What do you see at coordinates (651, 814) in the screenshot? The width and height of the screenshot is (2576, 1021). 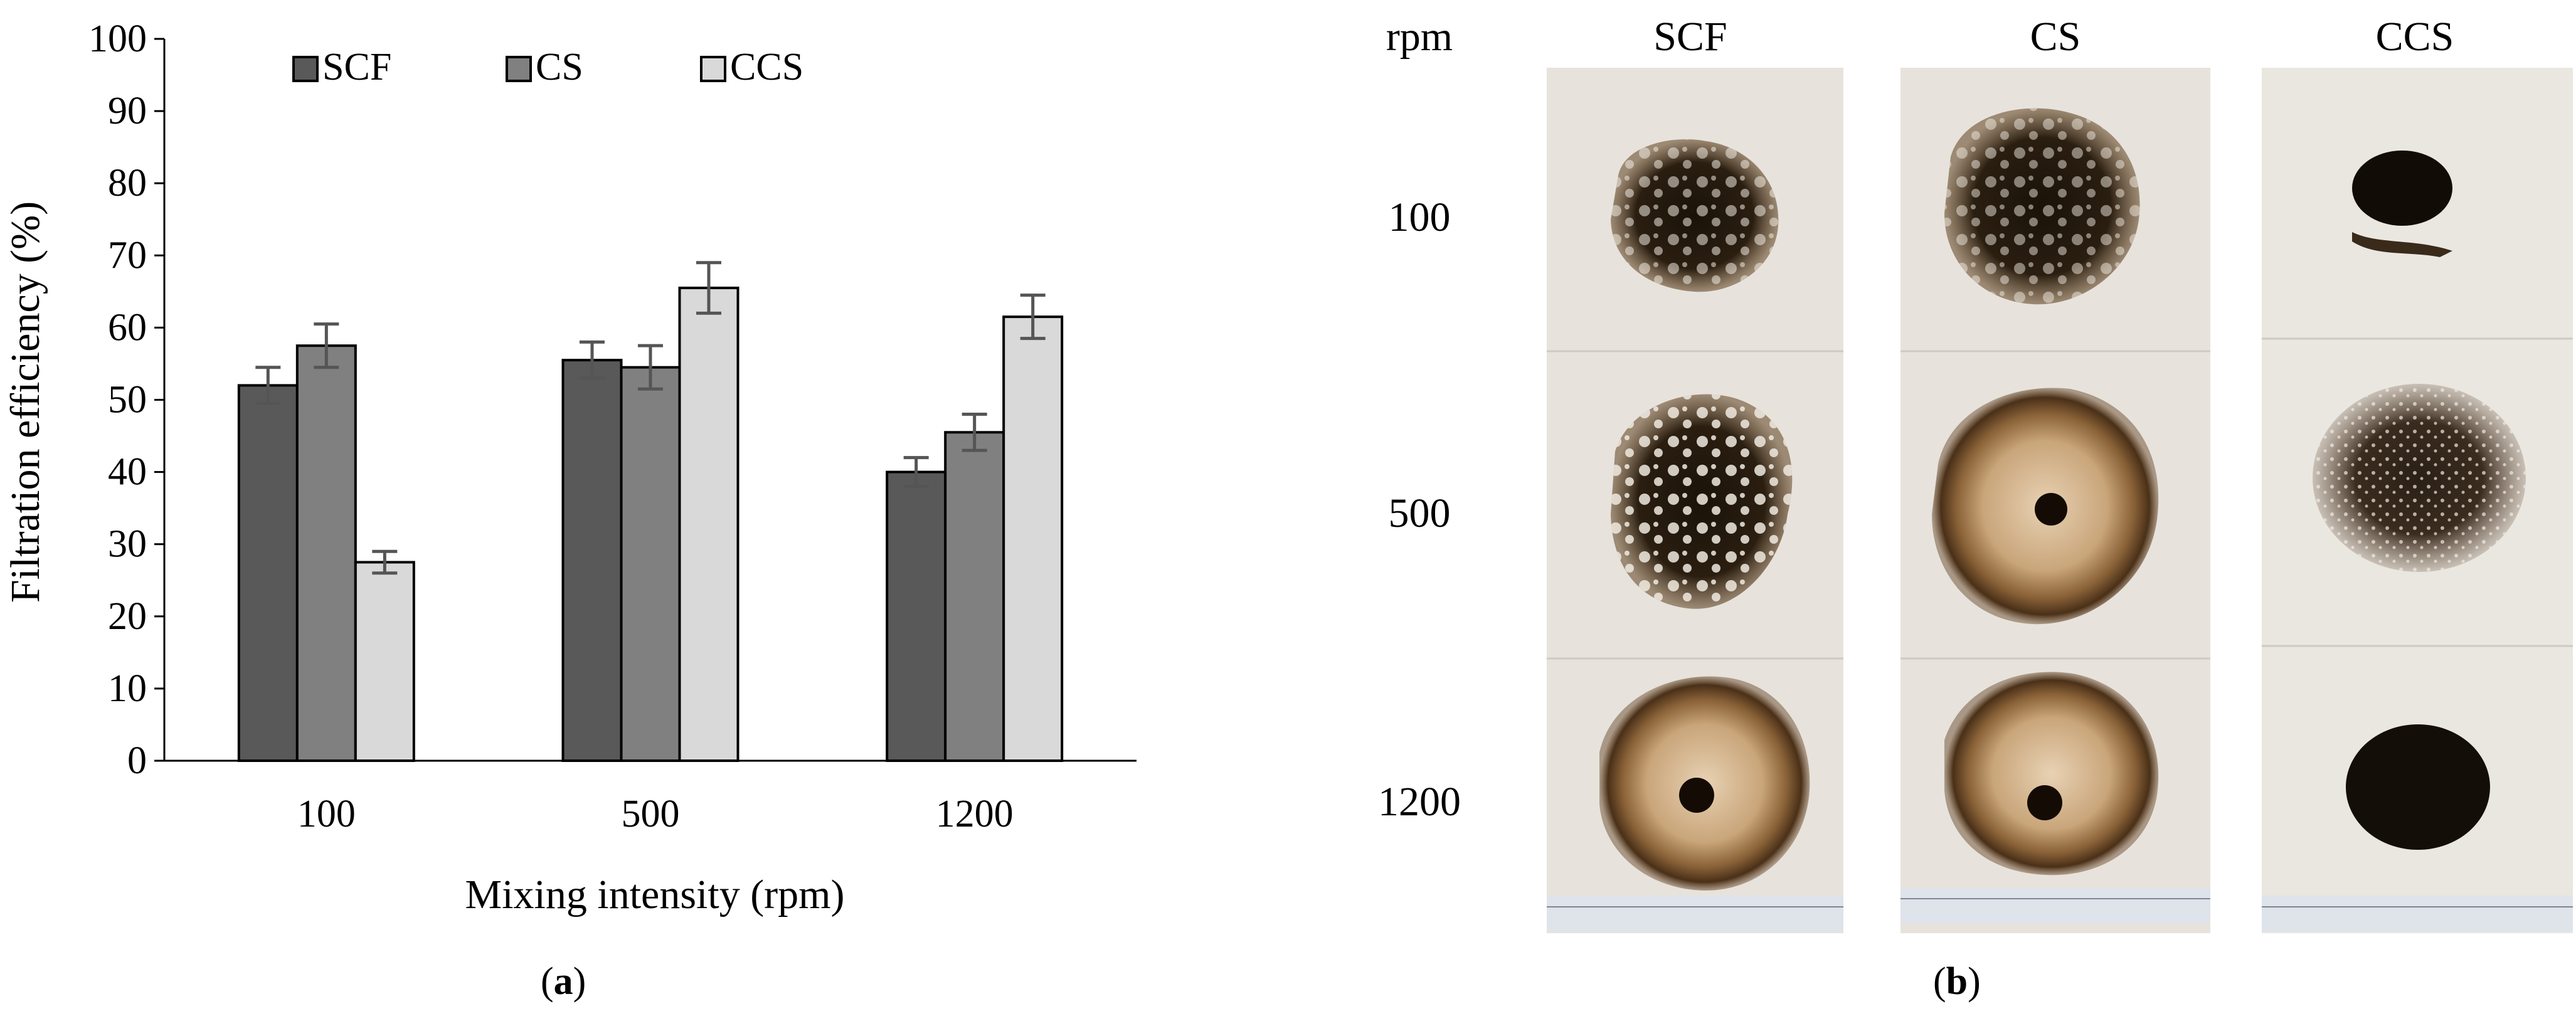 I see `x-tick-label: 500` at bounding box center [651, 814].